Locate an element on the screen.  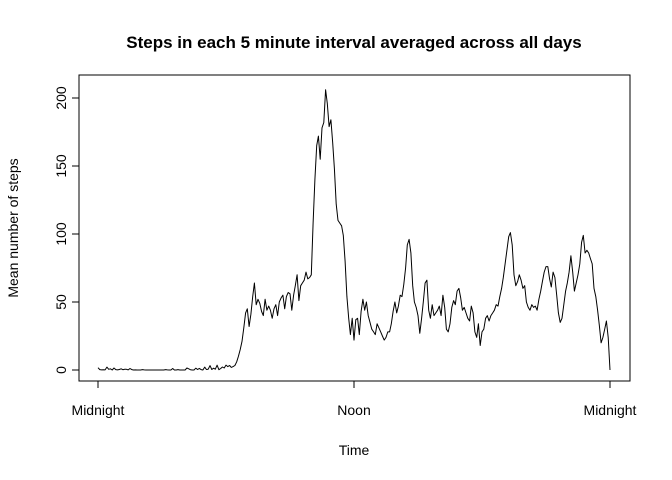
y-tick-label: 100 is located at coordinates (61, 234).